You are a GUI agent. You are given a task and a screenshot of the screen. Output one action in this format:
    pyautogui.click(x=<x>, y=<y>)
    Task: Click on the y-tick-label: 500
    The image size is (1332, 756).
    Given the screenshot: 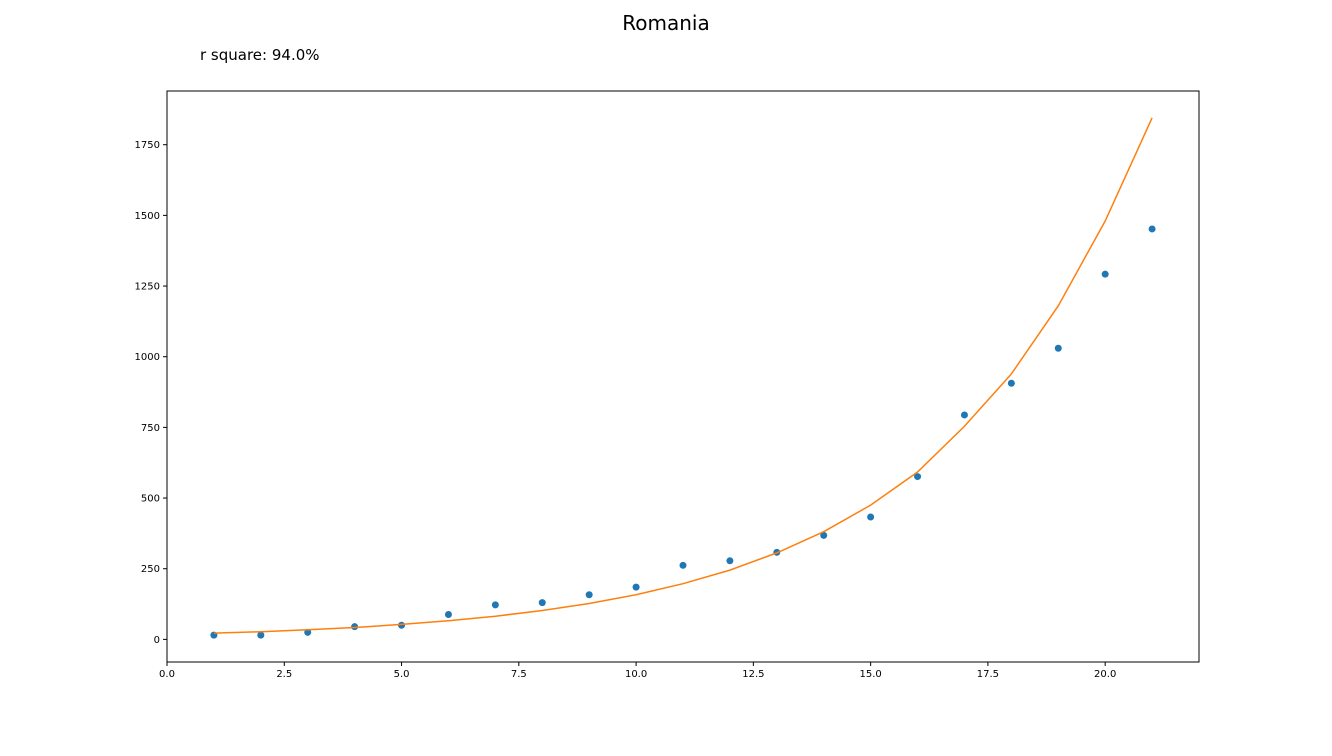 What is the action you would take?
    pyautogui.click(x=150, y=499)
    